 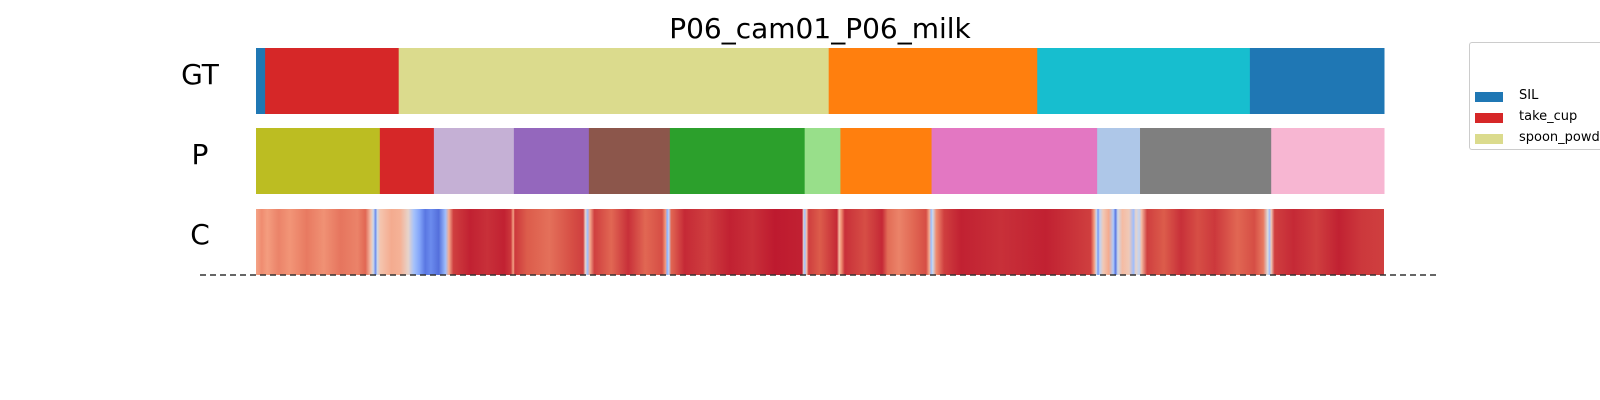 I want to click on legend-label: spoon_powd, so click(x=1559, y=137).